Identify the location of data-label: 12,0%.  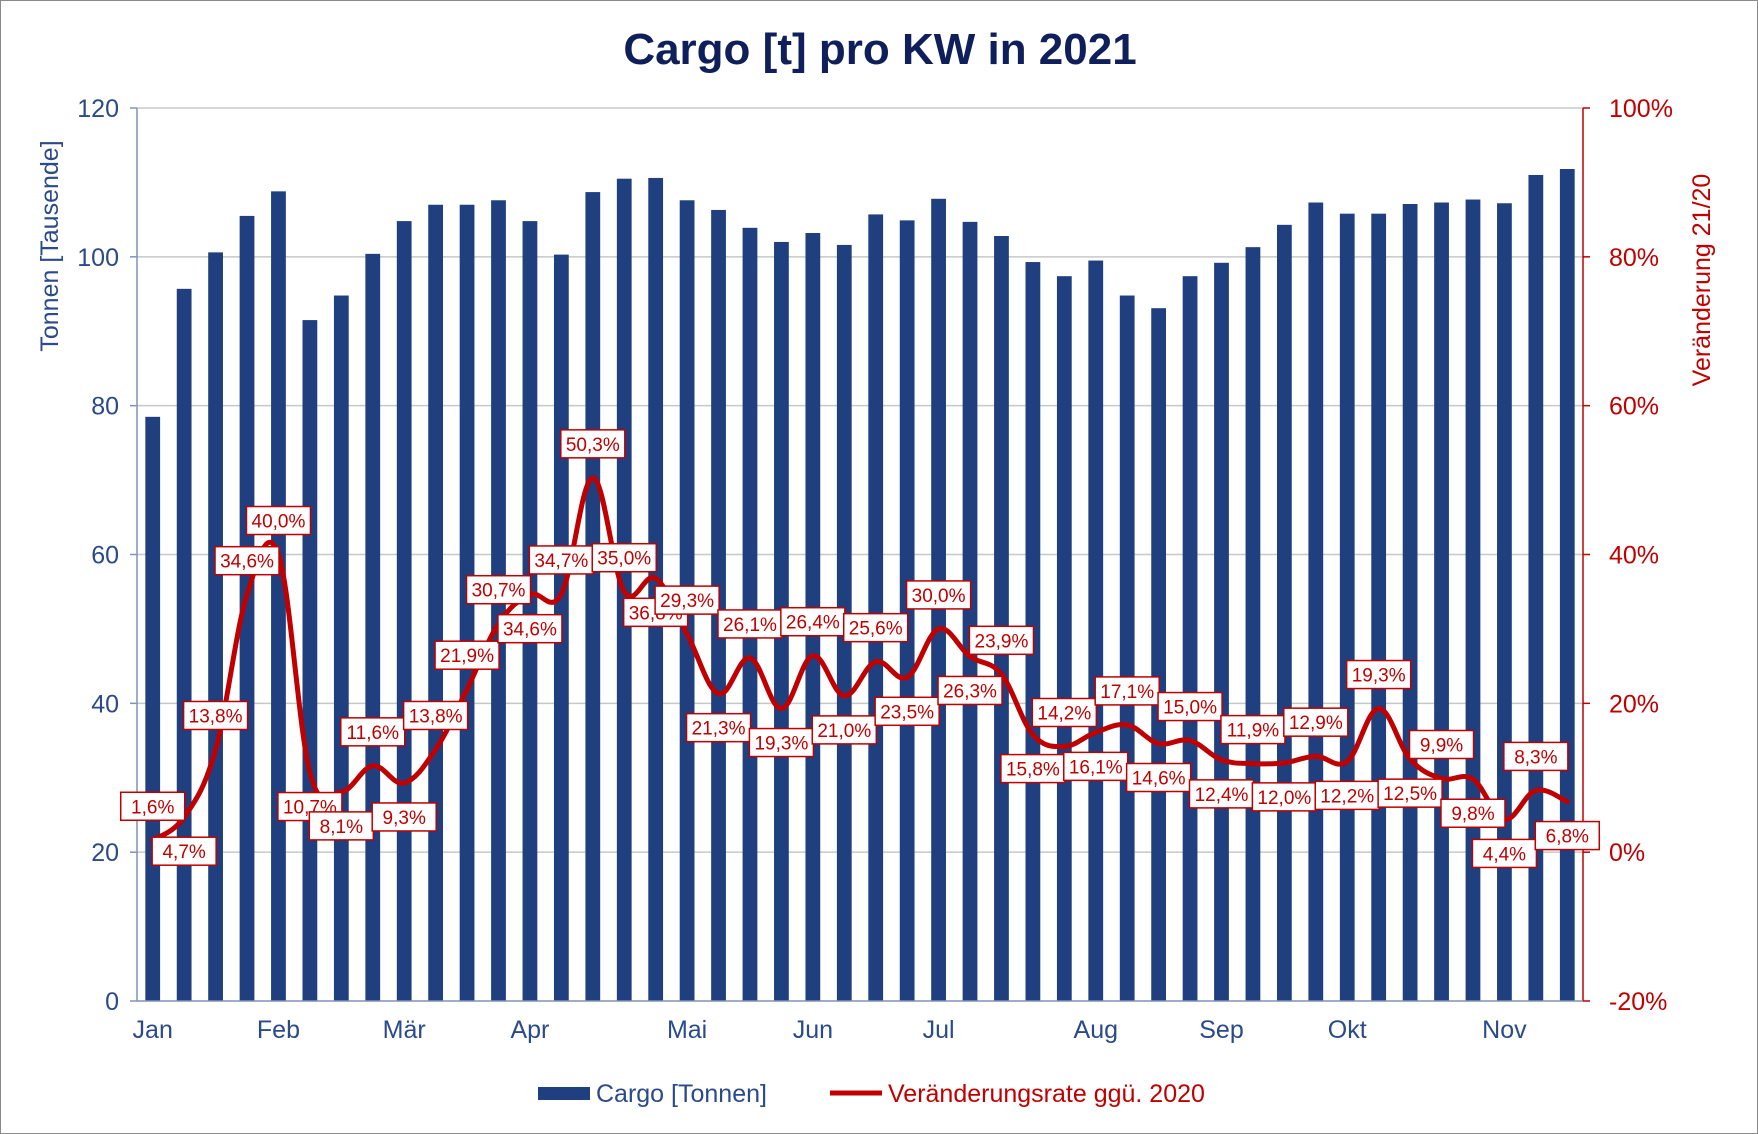
(1284, 797).